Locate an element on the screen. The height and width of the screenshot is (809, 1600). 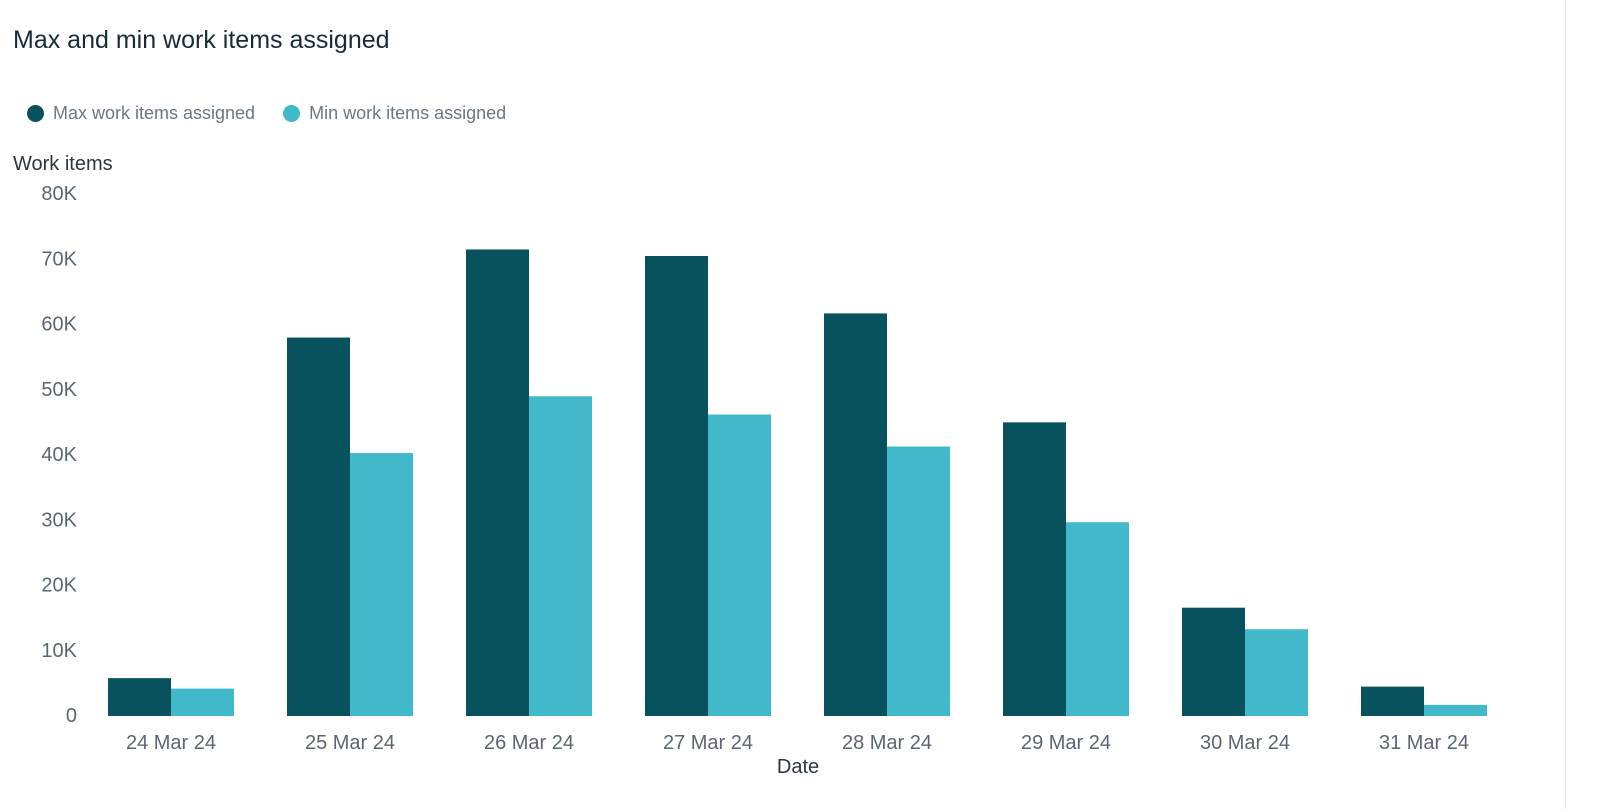
legend-label-min: Min work items assigned is located at coordinates (408, 113).